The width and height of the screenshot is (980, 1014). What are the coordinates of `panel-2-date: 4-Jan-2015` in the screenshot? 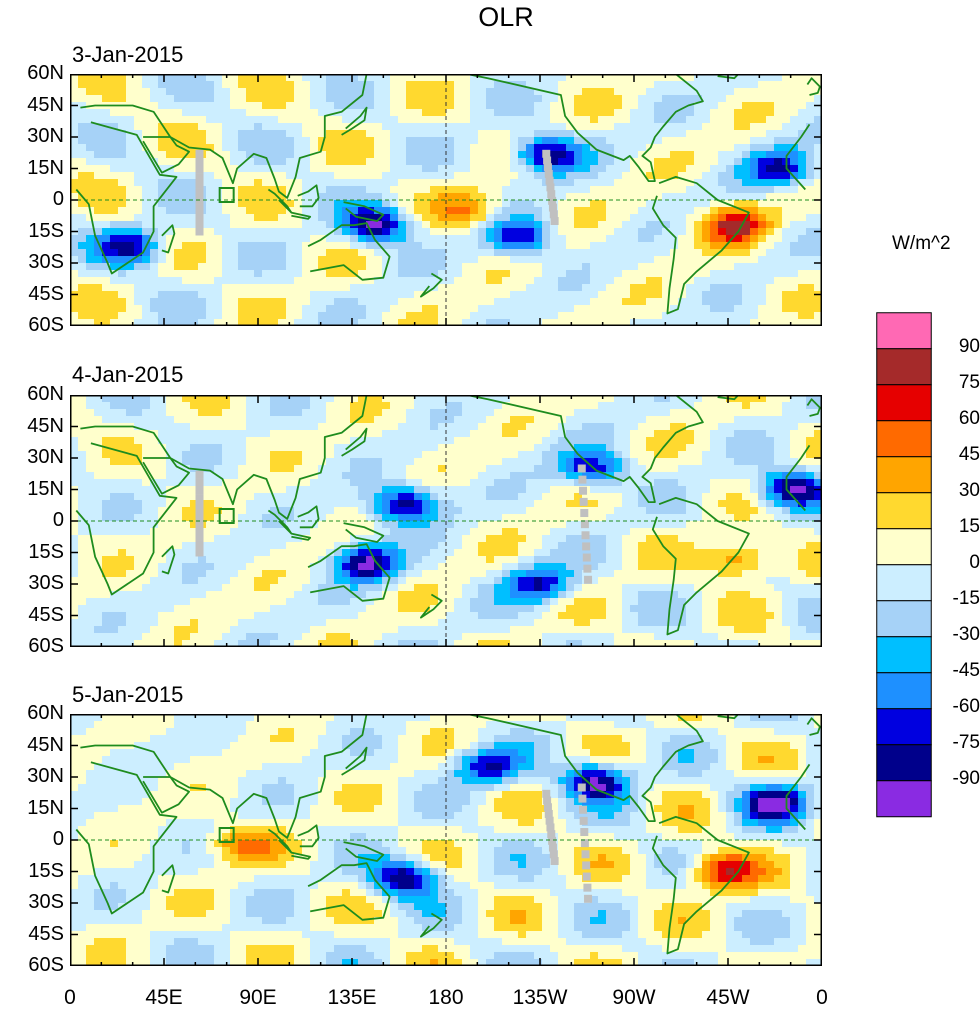 It's located at (128, 374).